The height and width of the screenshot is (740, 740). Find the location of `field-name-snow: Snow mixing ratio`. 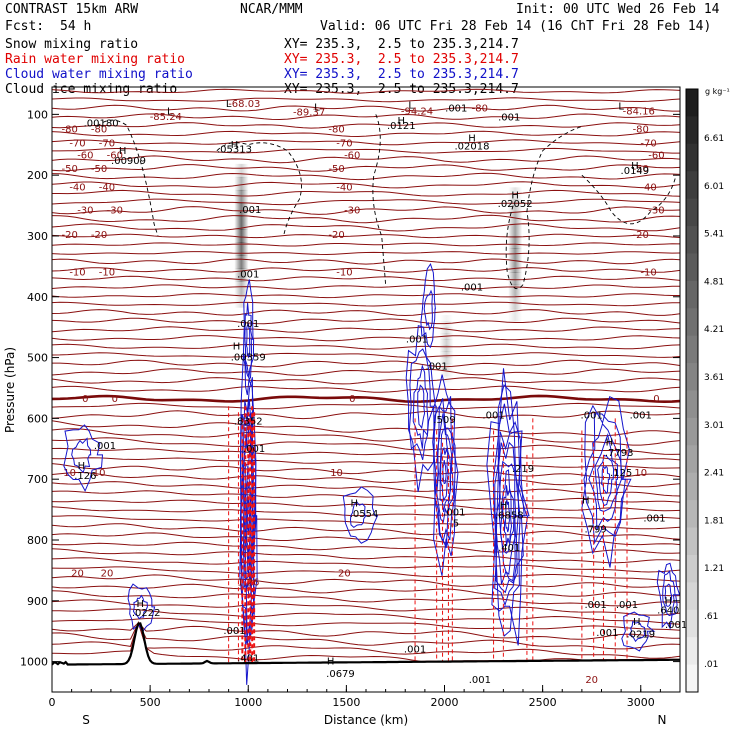

field-name-snow: Snow mixing ratio is located at coordinates (72, 44).